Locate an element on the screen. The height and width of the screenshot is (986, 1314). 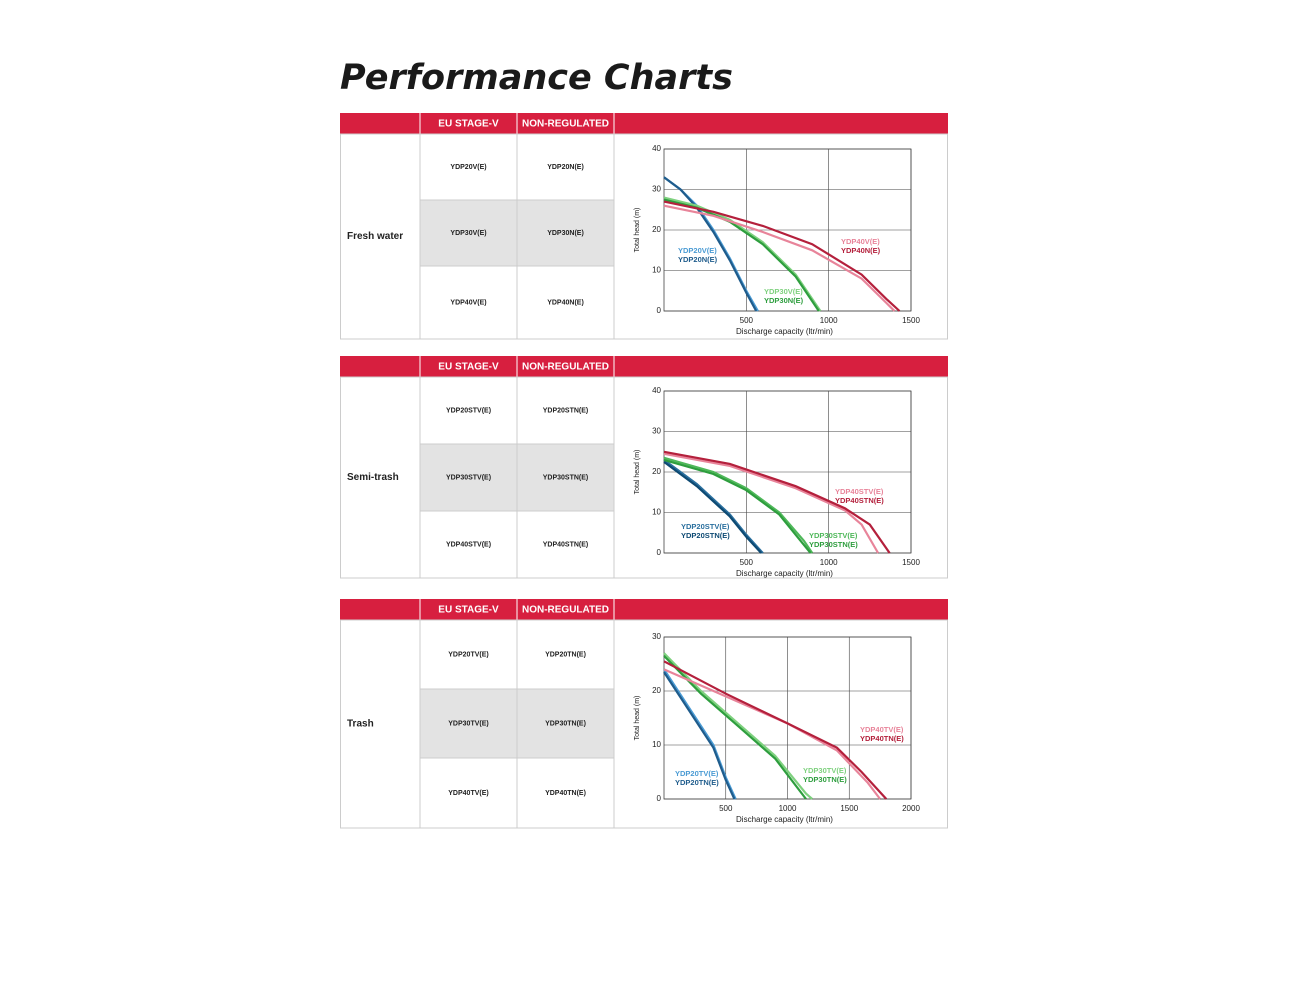
series-label: YDP40STV(E) is located at coordinates (859, 491).